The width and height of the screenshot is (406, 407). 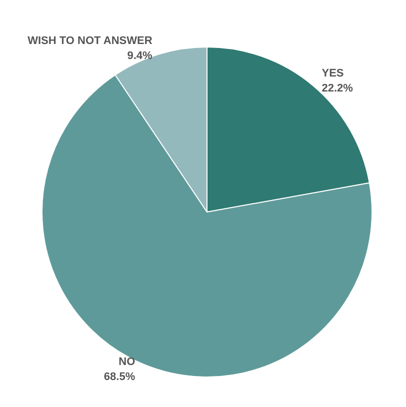 What do you see at coordinates (127, 362) in the screenshot?
I see `slice-label: NO` at bounding box center [127, 362].